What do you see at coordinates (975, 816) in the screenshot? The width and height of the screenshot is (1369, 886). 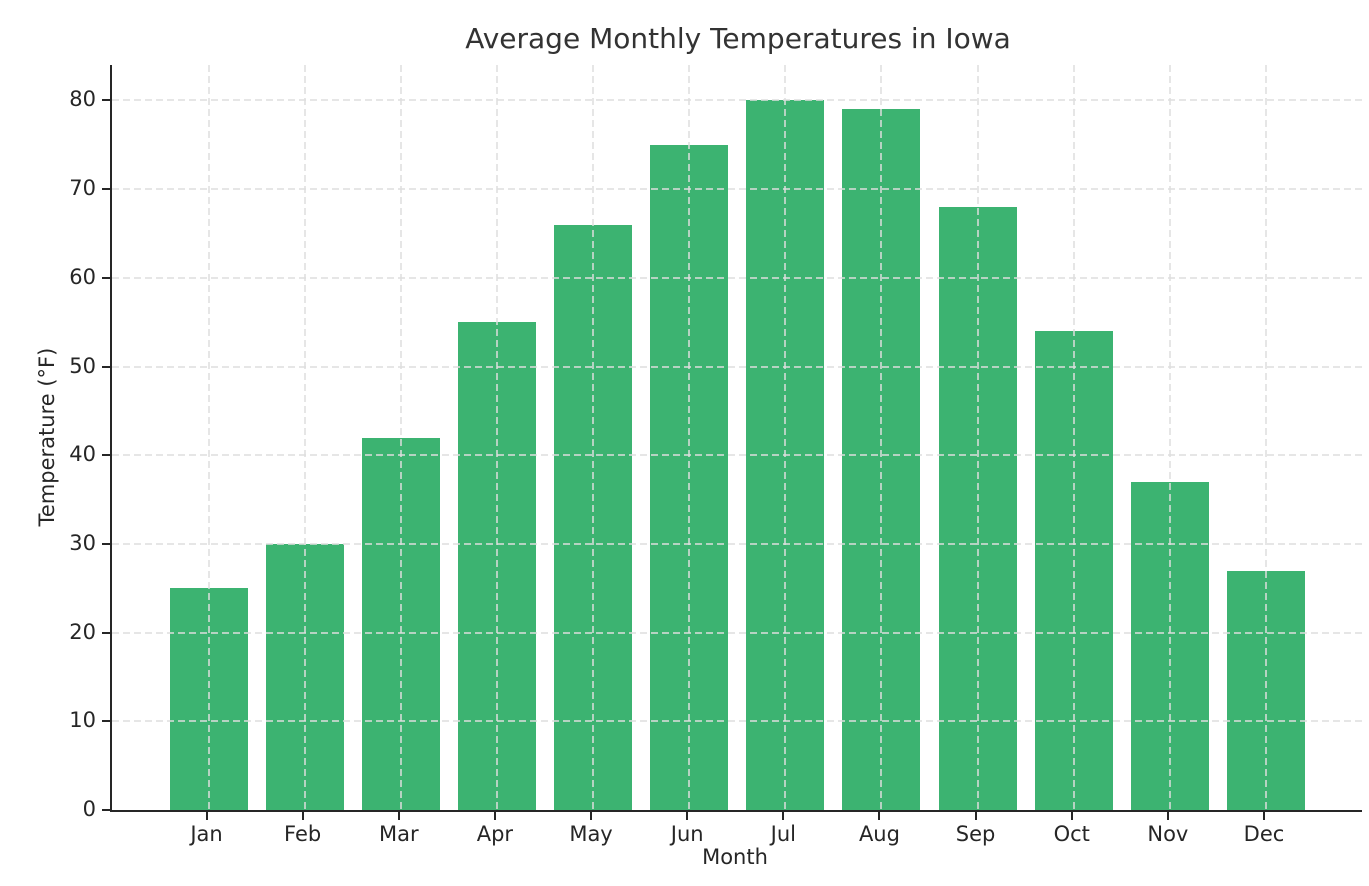 I see `x-tick-sep` at bounding box center [975, 816].